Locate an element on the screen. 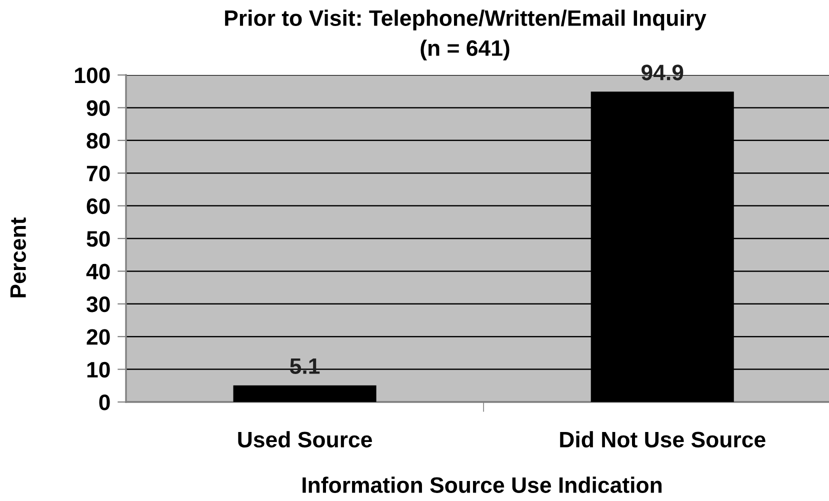  y-tick-label: 60 is located at coordinates (98, 206).